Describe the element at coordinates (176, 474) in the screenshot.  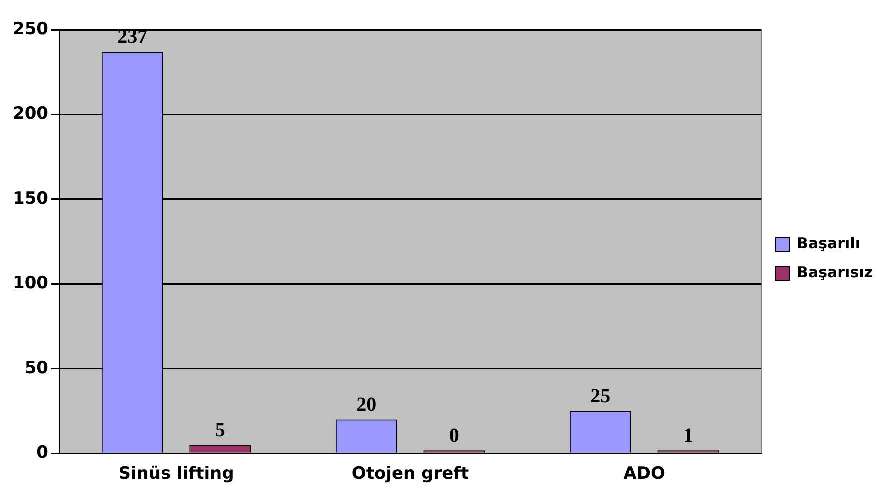
I see `x-tick-label: Sinüs lifting` at that location.